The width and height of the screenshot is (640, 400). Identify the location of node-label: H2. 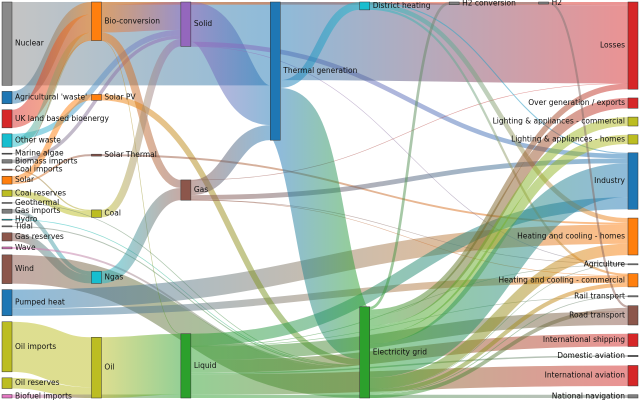
(557, 3).